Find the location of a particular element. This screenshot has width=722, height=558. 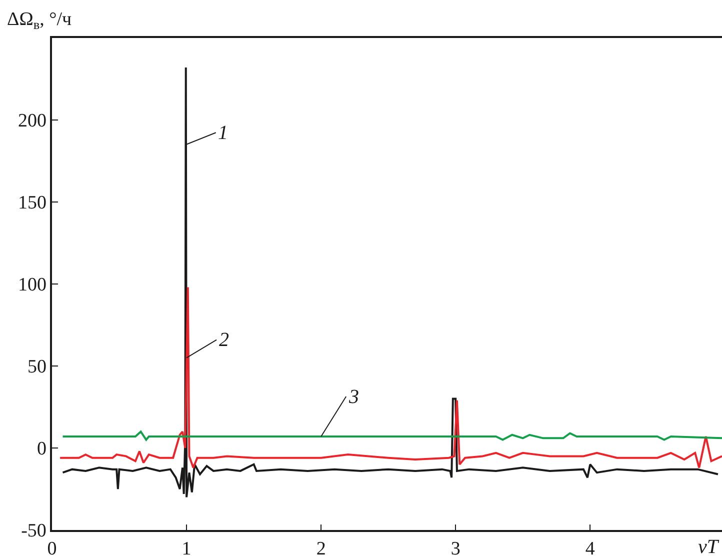

x-tick-label: 3 is located at coordinates (455, 548).